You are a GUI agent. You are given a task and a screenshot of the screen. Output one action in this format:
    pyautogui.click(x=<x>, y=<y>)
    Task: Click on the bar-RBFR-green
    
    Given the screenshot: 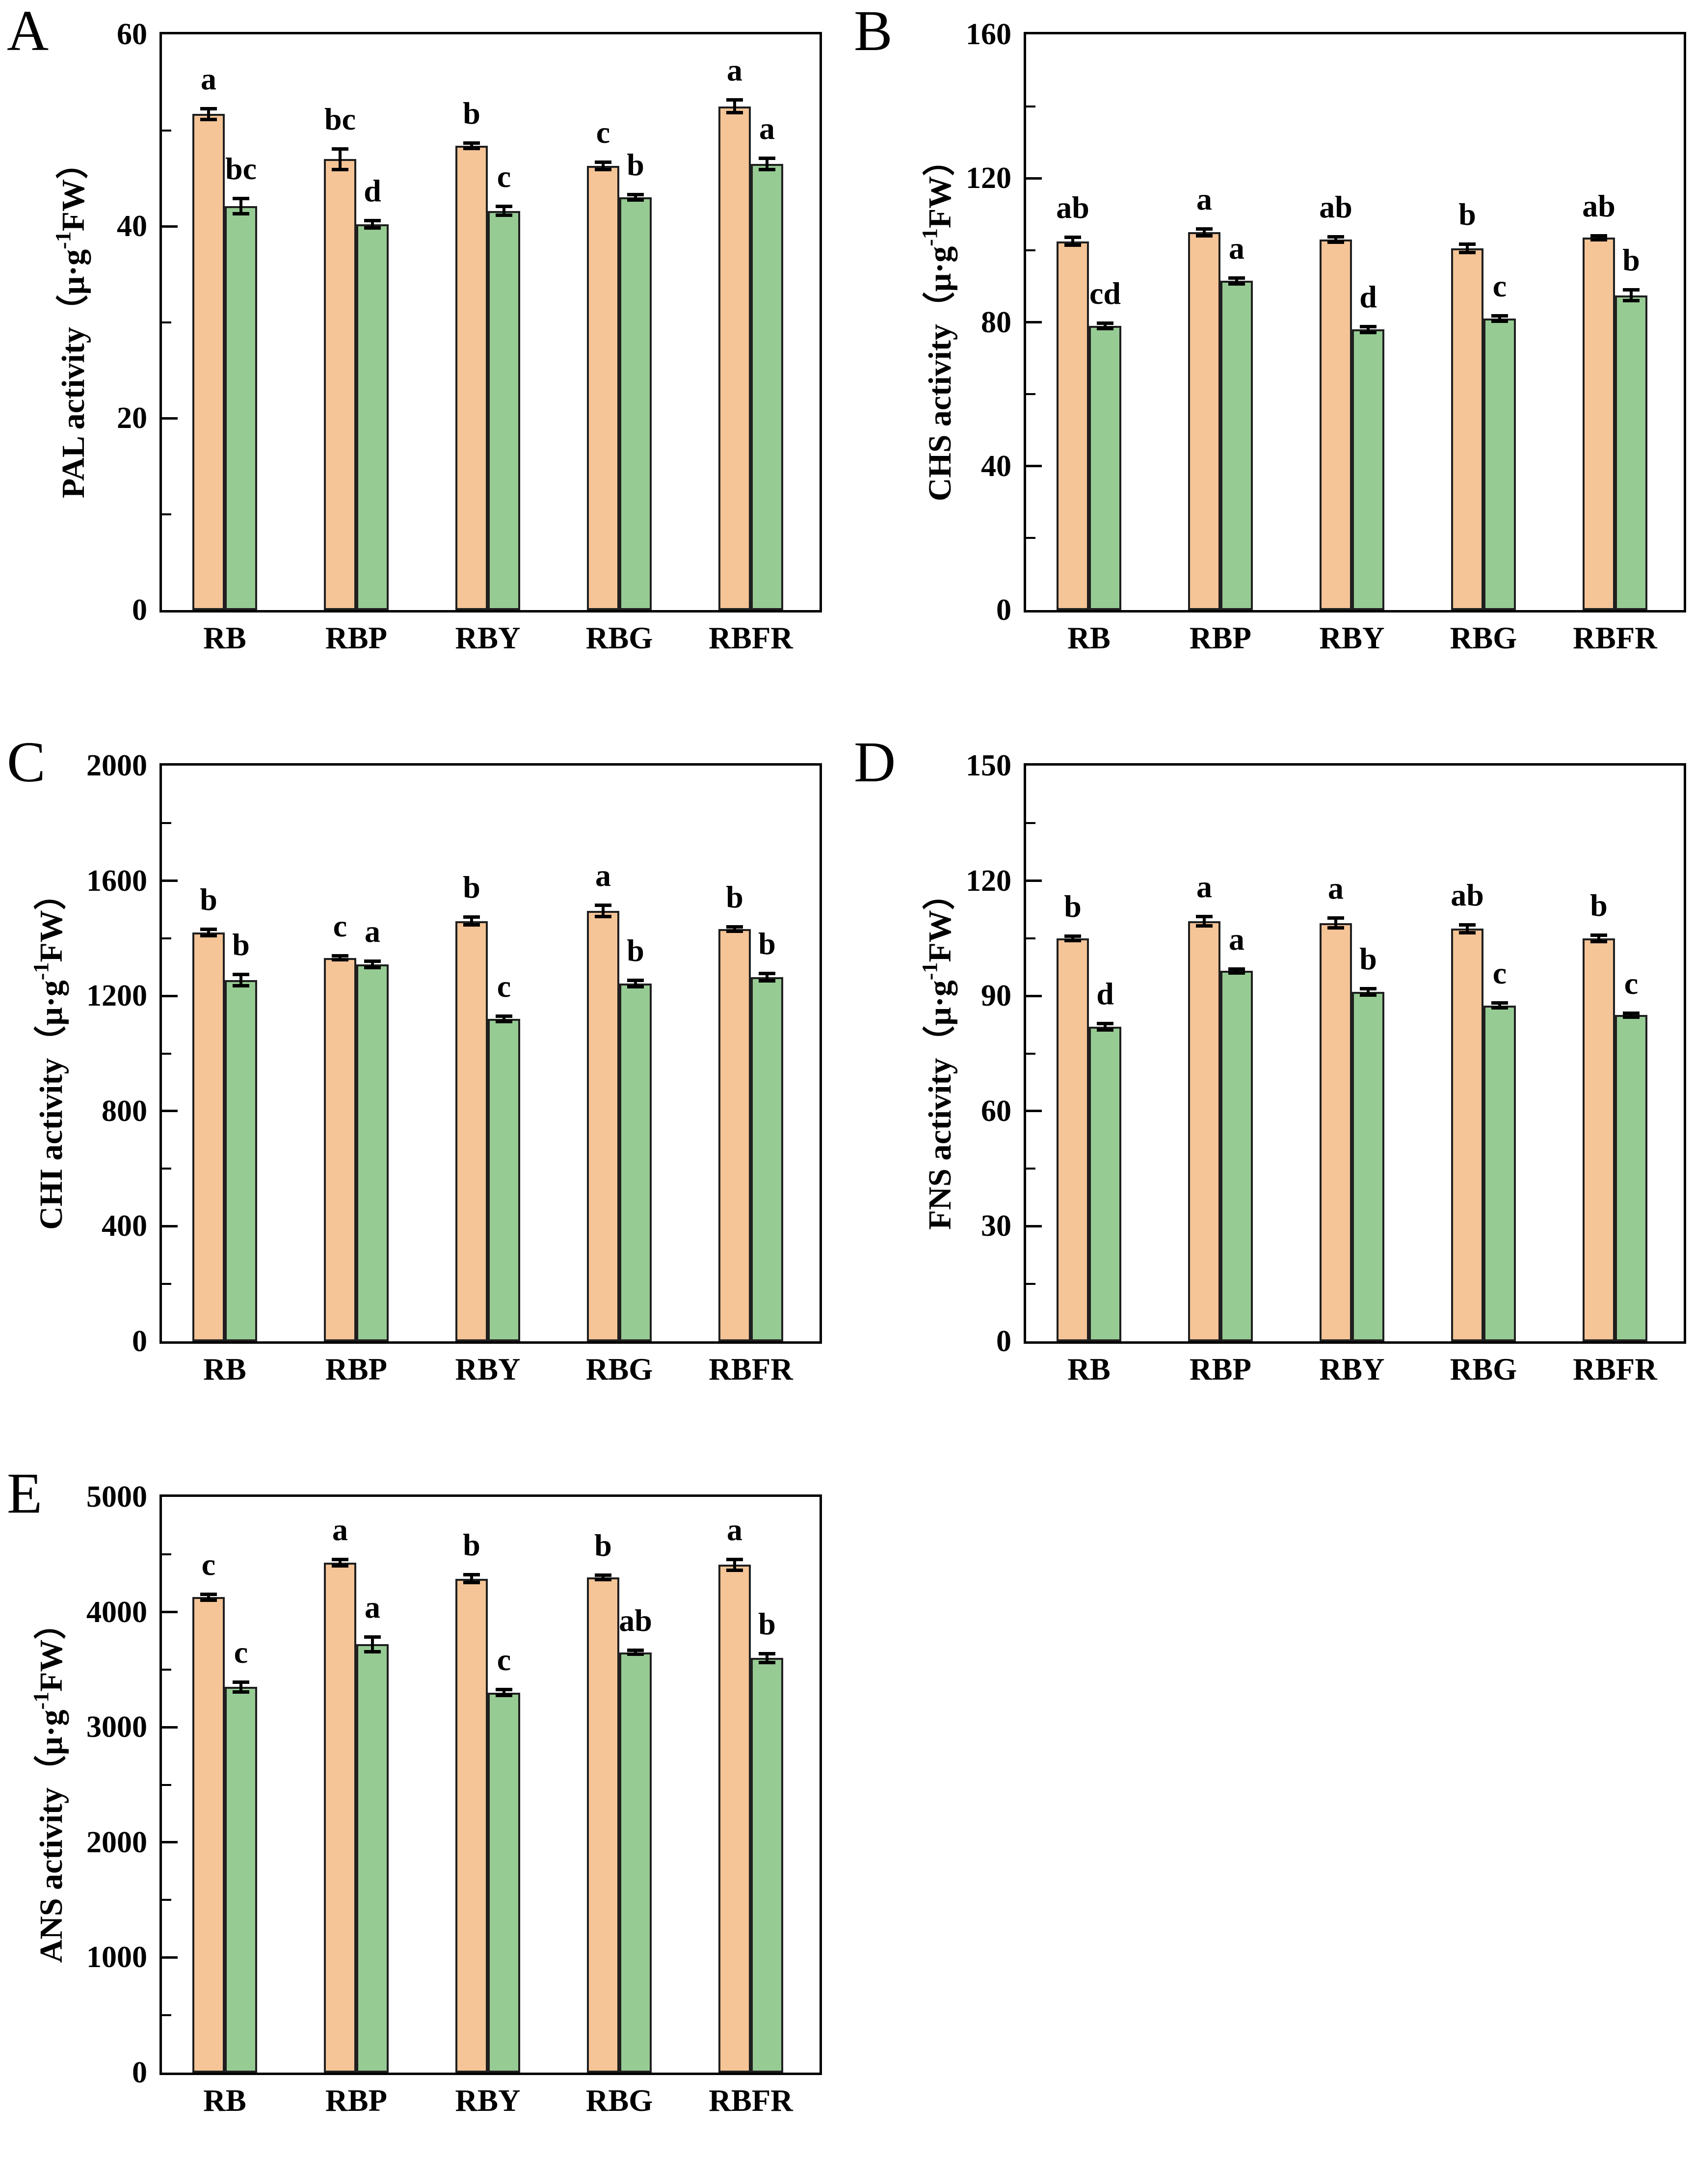 What is the action you would take?
    pyautogui.click(x=767, y=386)
    